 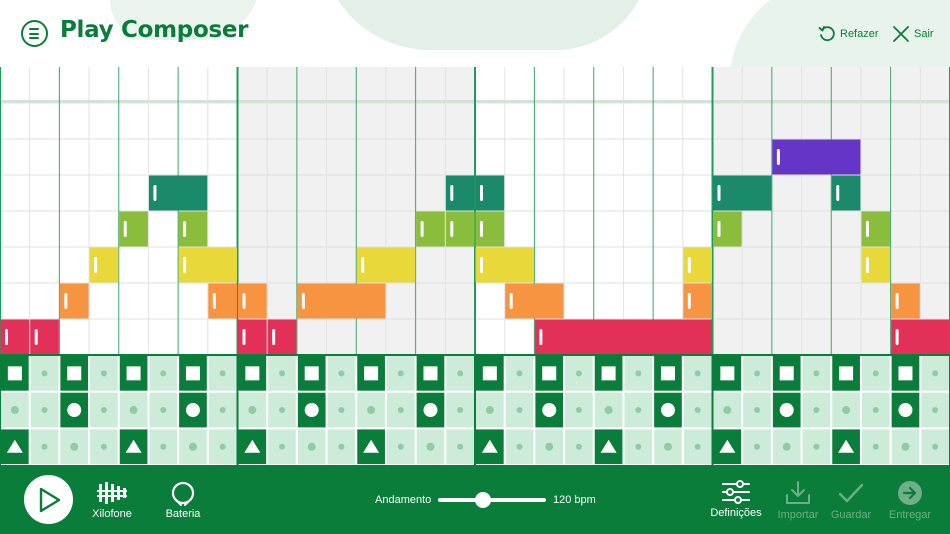 I want to click on save-button: Guardar, so click(x=851, y=500).